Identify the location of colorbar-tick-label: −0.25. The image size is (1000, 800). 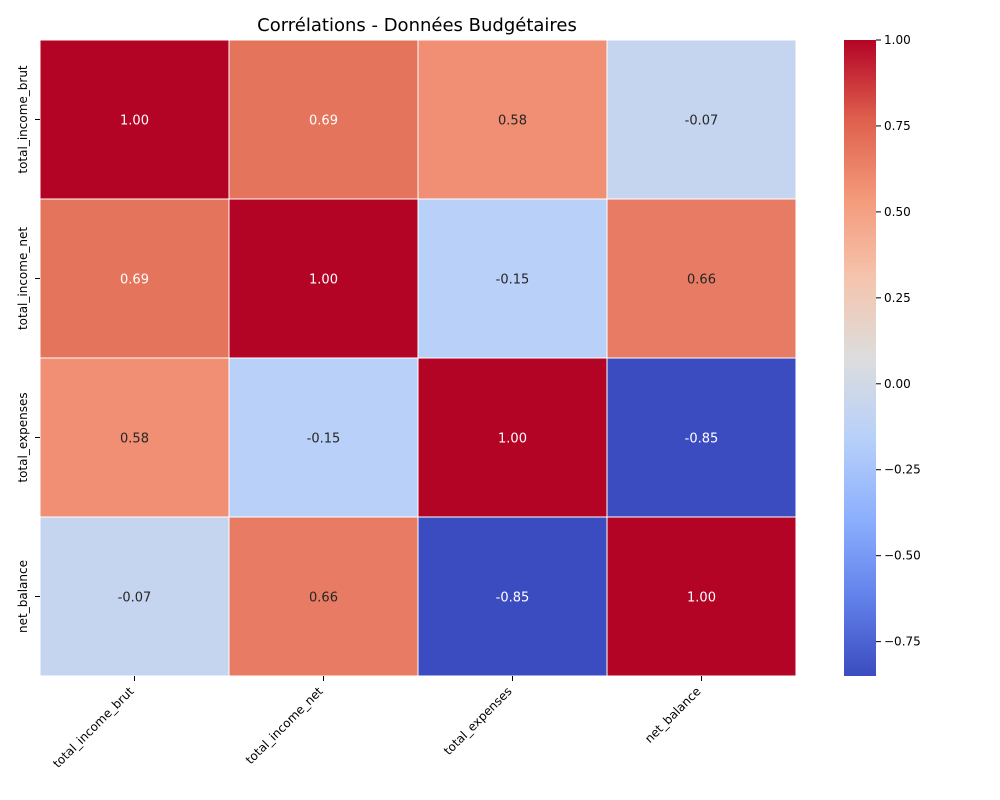
(902, 470).